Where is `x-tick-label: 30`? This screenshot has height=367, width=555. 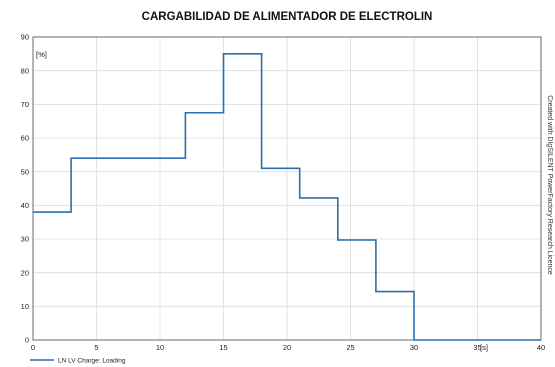
x-tick-label: 30 is located at coordinates (414, 347).